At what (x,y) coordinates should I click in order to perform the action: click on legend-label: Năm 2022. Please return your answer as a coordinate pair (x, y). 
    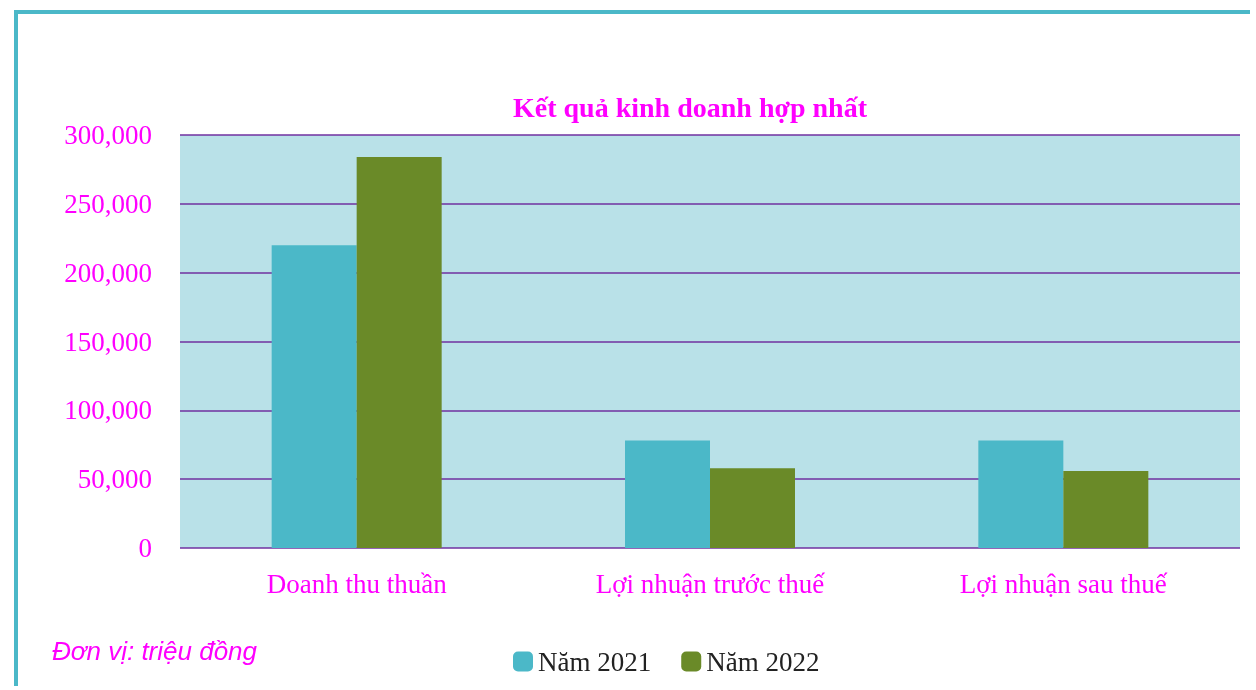
    Looking at the image, I should click on (763, 661).